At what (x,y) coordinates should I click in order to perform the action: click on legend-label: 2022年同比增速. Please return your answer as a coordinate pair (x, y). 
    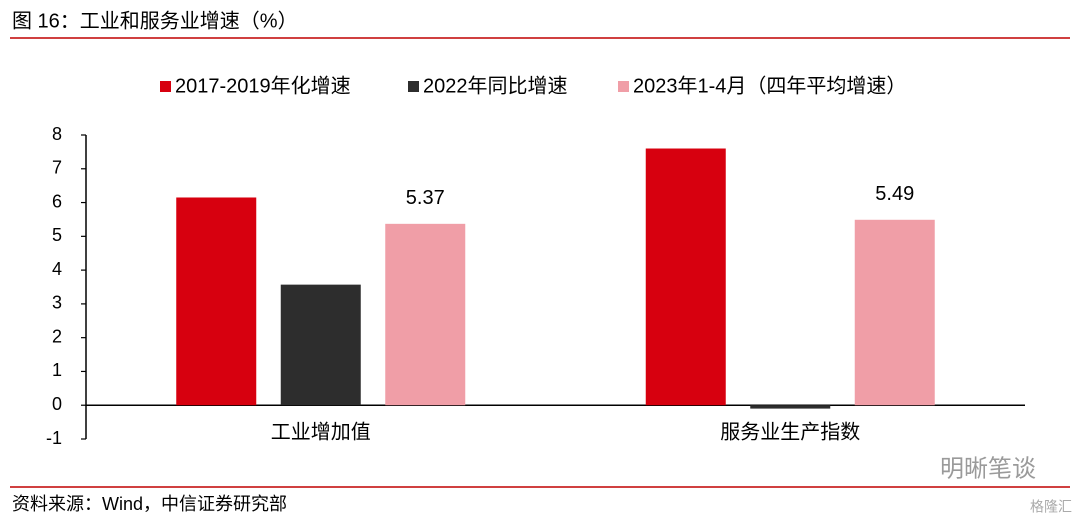
    Looking at the image, I should click on (495, 85).